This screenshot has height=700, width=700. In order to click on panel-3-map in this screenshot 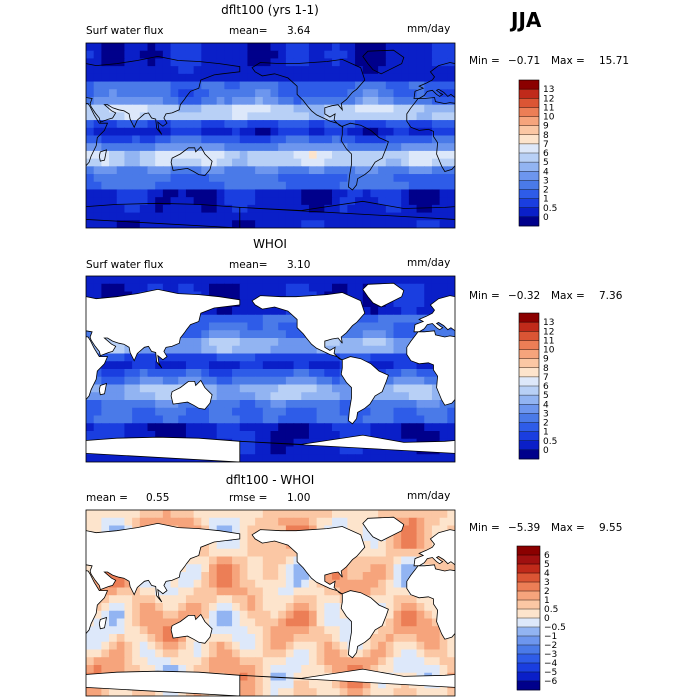, I will do `click(270, 603)`.